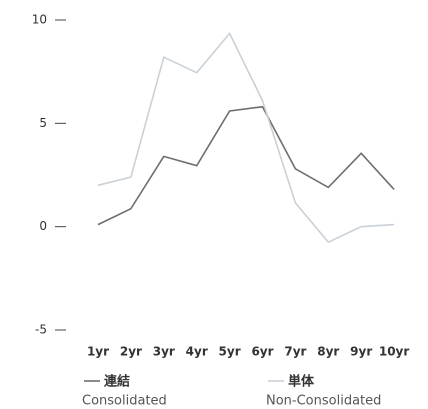 This screenshot has width=428, height=409. Describe the element at coordinates (98, 352) in the screenshot. I see `x-tick-label: 1yr` at that location.